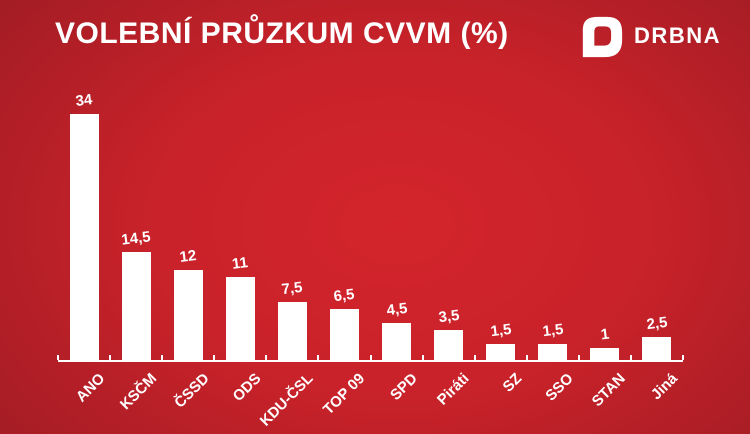  I want to click on drbna-logo: DRBNA, so click(650, 36).